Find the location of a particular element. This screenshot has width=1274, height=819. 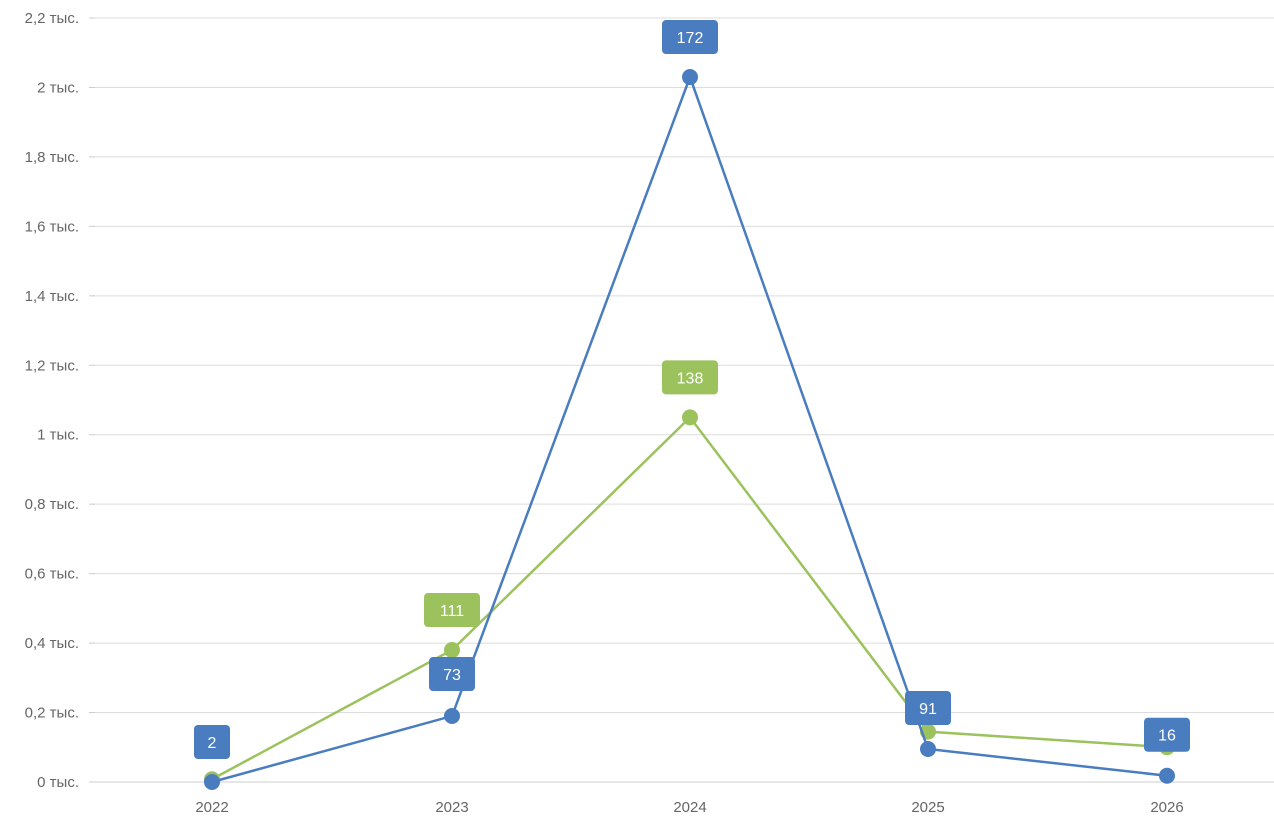

data-label-text: 91 is located at coordinates (928, 709).